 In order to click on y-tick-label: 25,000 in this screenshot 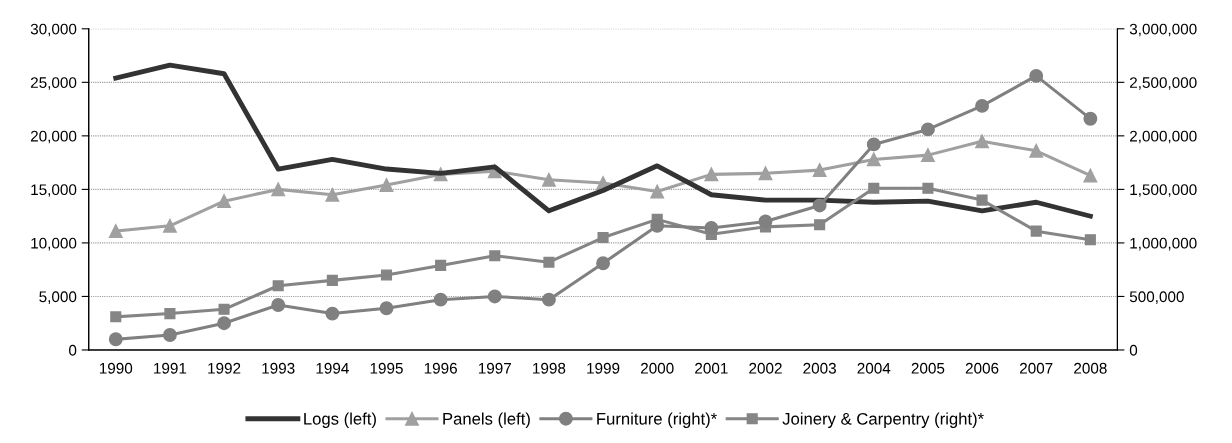, I will do `click(53, 83)`.